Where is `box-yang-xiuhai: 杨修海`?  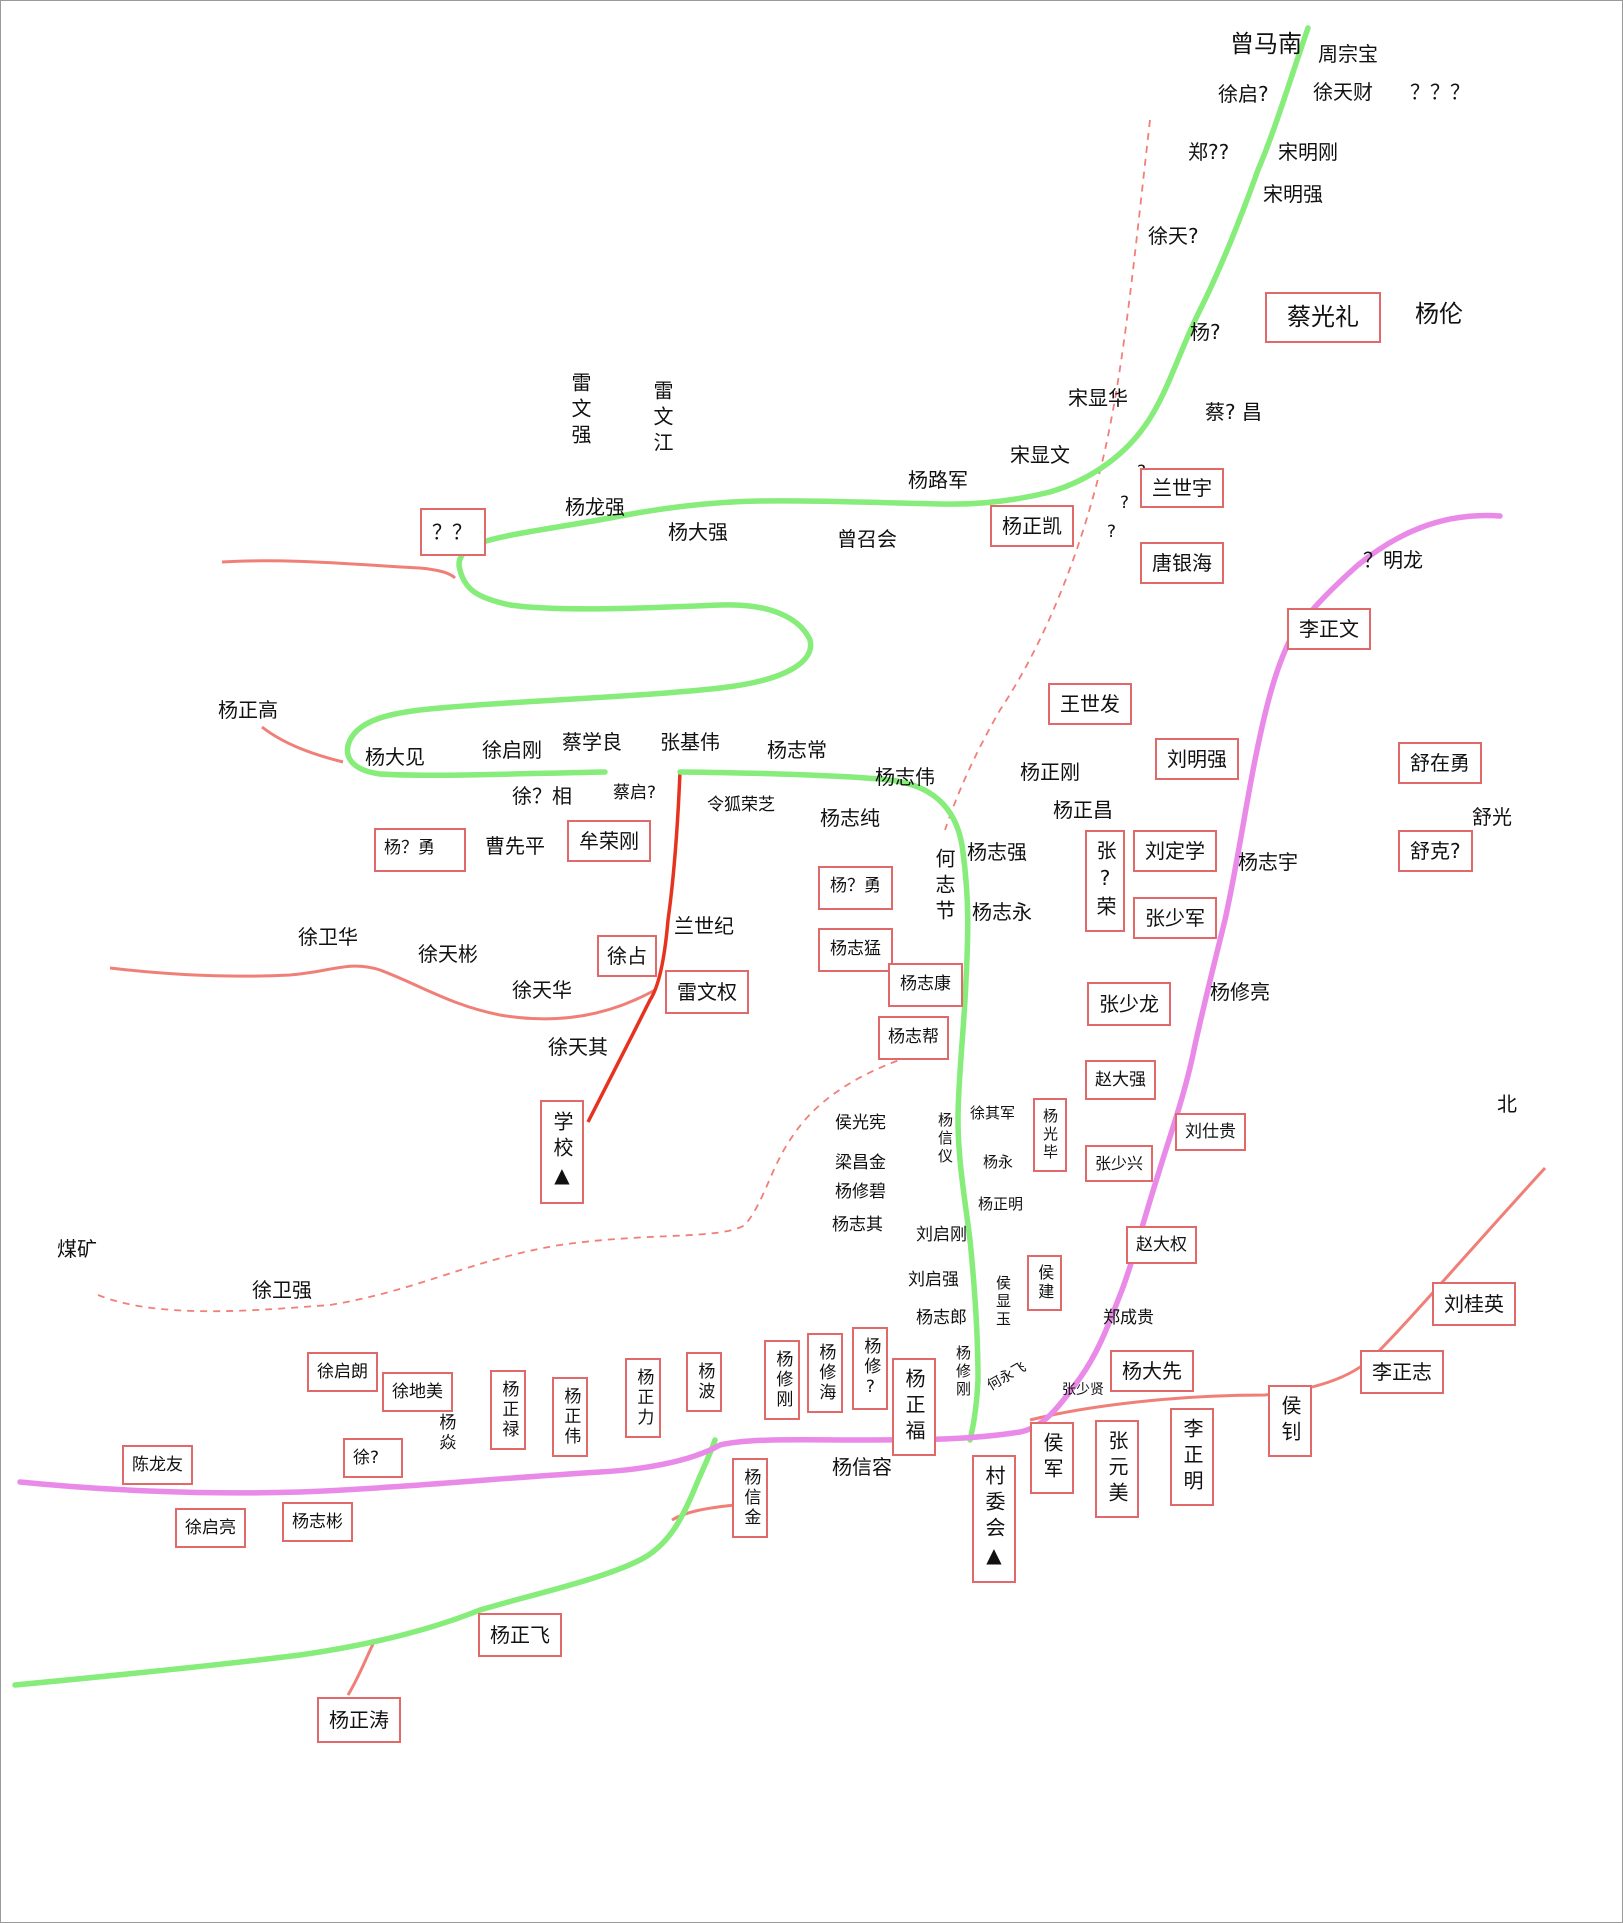
box-yang-xiuhai: 杨修海 is located at coordinates (825, 1373).